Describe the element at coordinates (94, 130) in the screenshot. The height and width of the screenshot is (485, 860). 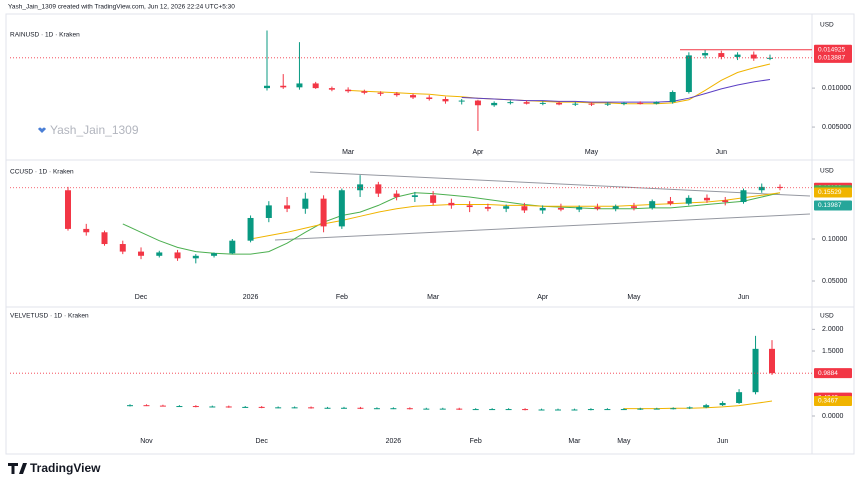
I see `watermark: Yash_Jain_1309` at that location.